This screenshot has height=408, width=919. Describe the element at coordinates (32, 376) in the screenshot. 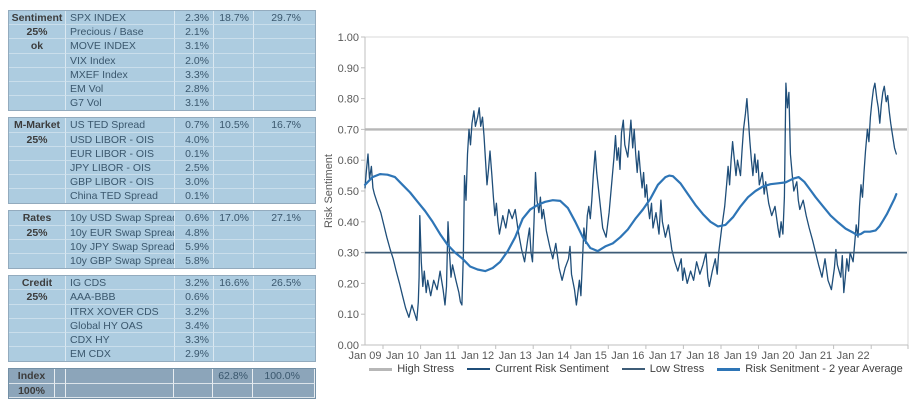

I see `section-label-cell: Index` at that location.